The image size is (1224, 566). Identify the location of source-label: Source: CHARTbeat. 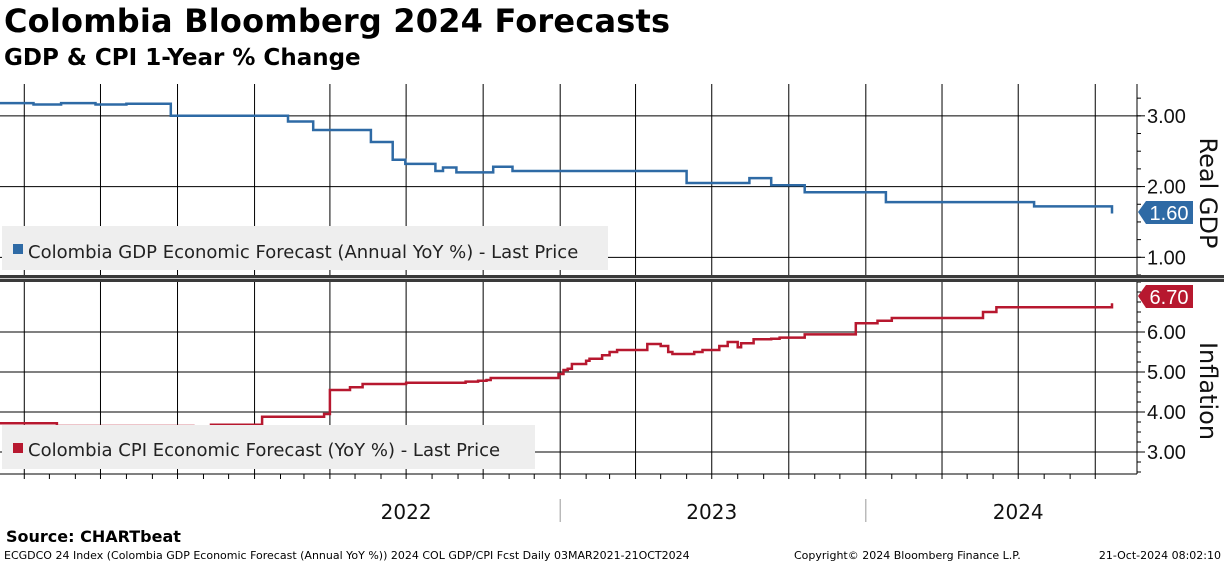
(93, 536).